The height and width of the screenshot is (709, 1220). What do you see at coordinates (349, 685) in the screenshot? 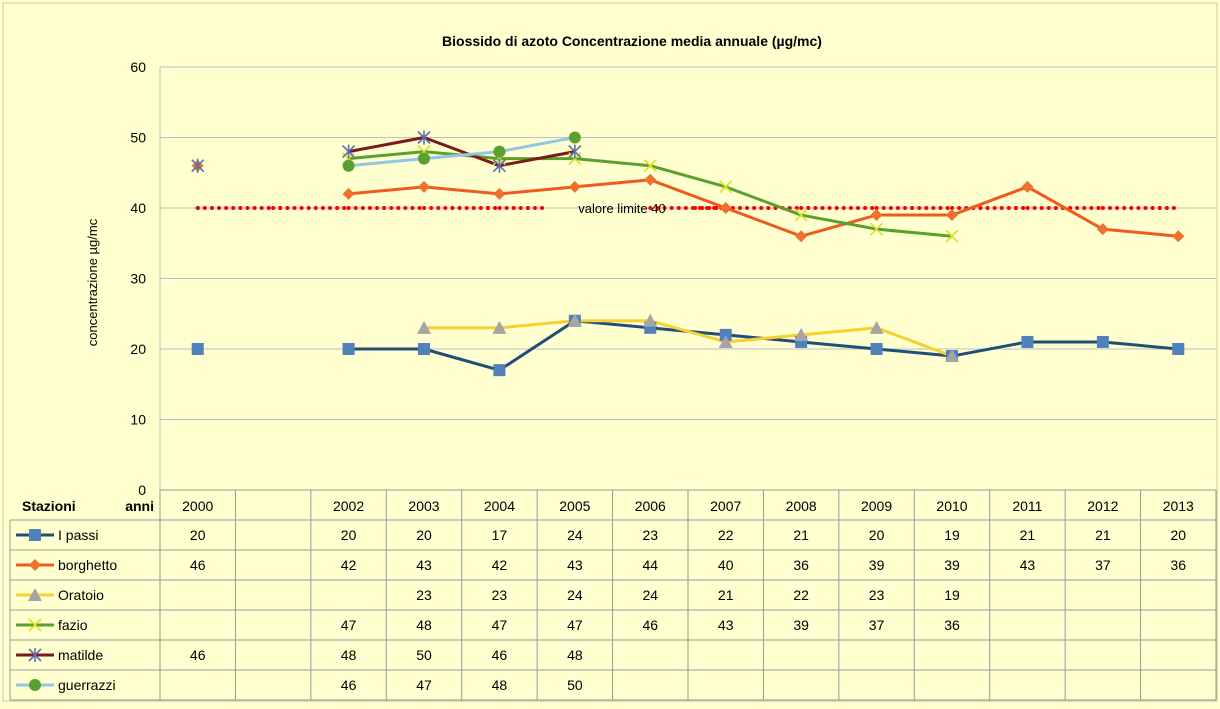
I see `table-value-guerrazzi: 46` at bounding box center [349, 685].